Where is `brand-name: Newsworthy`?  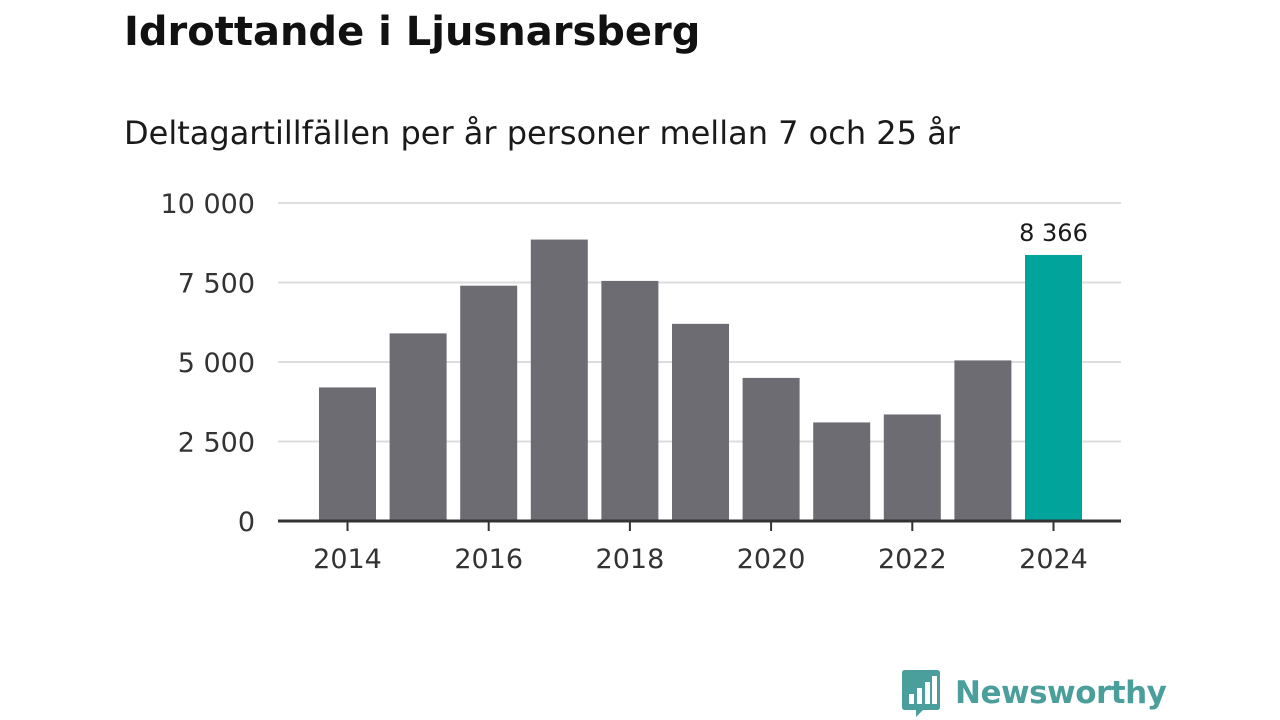 brand-name: Newsworthy is located at coordinates (1061, 693).